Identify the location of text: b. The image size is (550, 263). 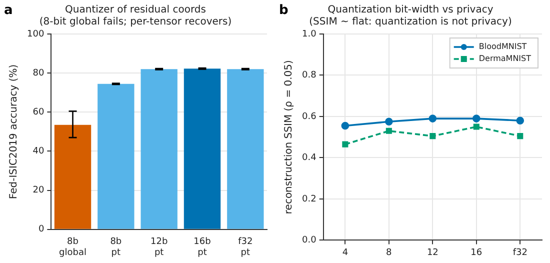
(283, 10).